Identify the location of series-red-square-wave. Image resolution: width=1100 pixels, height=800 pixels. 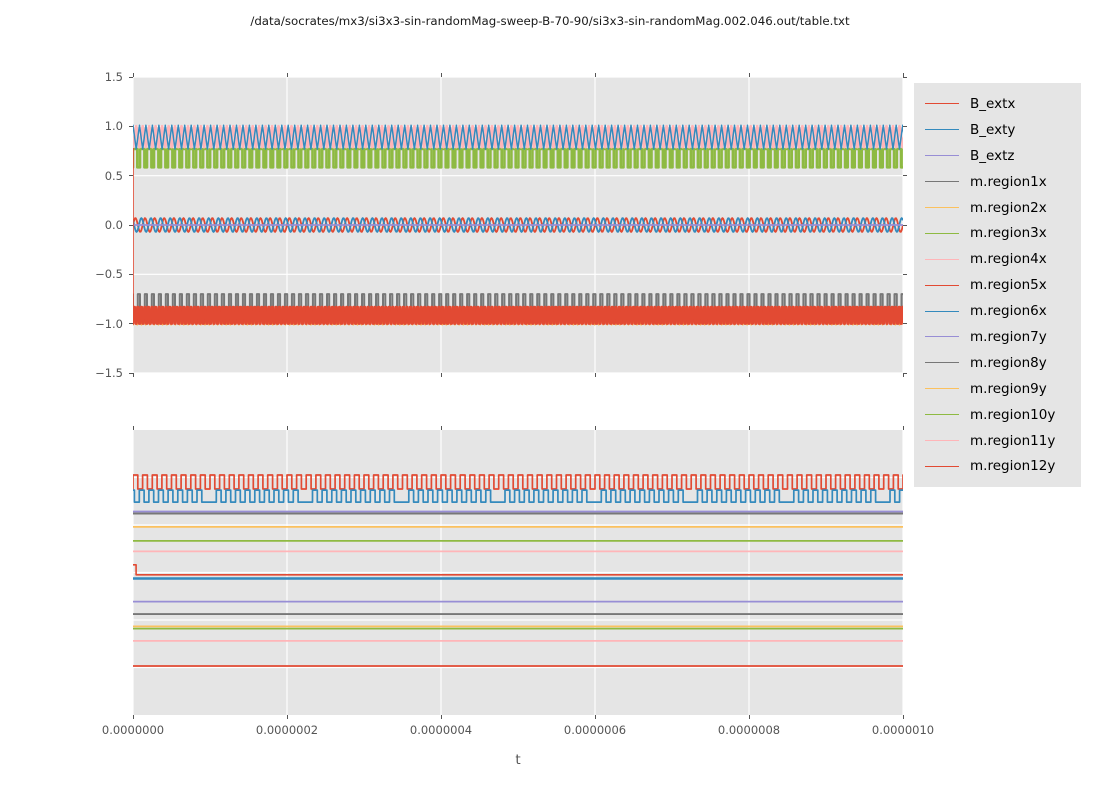
(518, 482).